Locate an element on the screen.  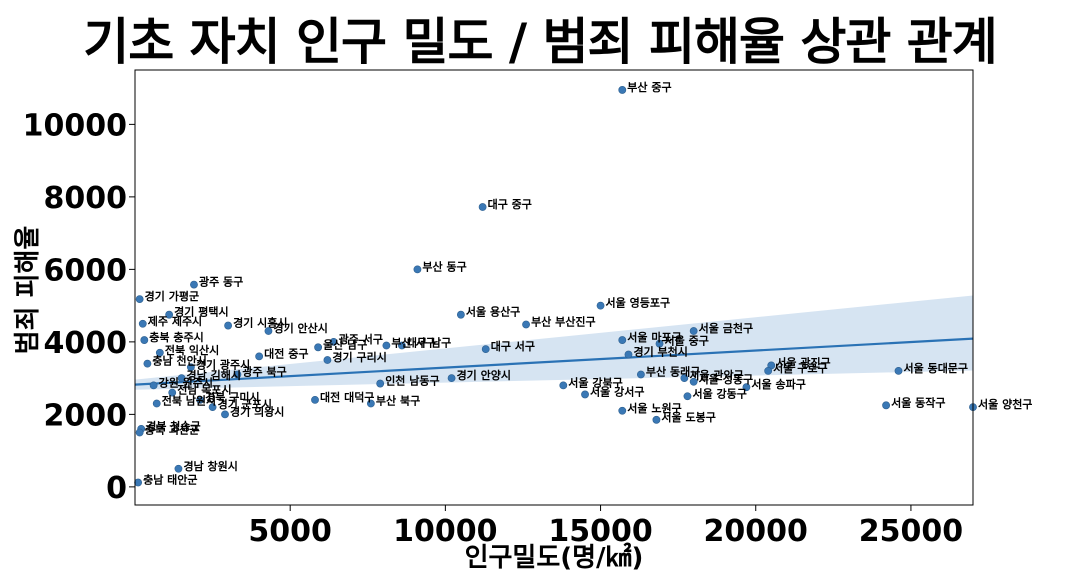
point-label: 울산 남구 is located at coordinates (345, 344).